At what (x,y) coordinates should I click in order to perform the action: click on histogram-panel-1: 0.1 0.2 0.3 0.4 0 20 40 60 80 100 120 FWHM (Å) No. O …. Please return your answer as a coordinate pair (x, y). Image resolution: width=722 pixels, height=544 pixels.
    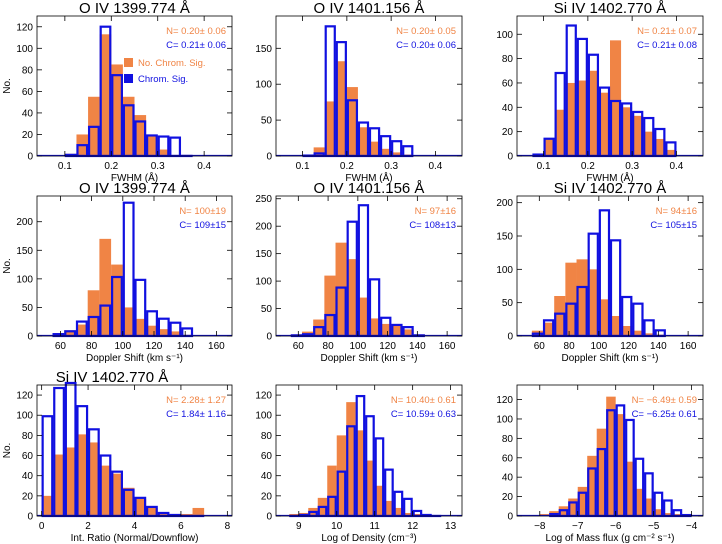
    Looking at the image, I should click on (117, 92).